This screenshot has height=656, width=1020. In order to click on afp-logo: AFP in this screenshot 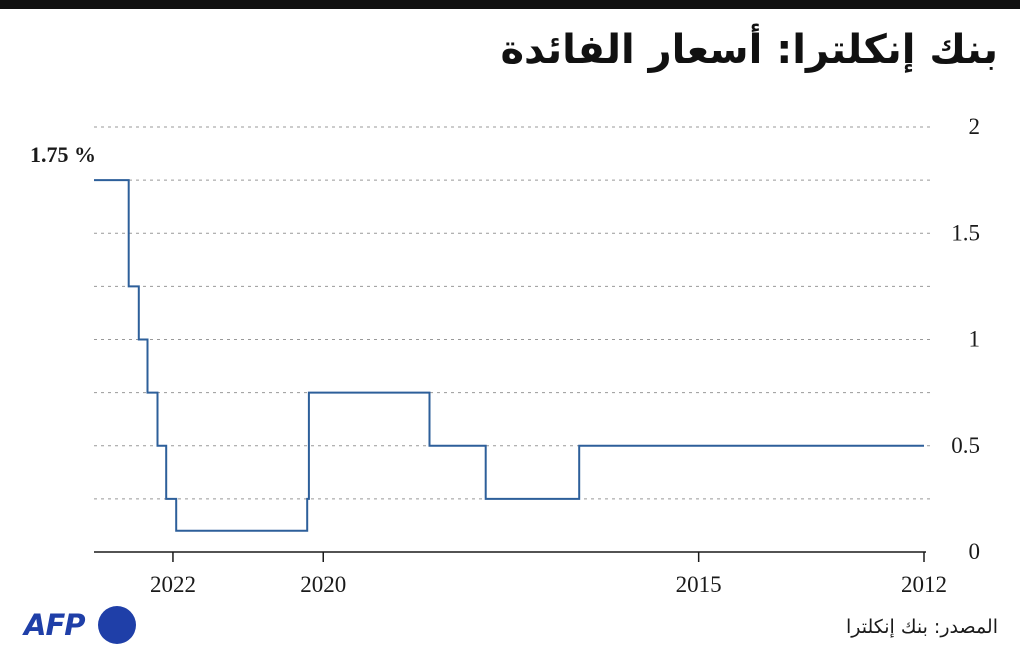, I will do `click(84, 626)`.